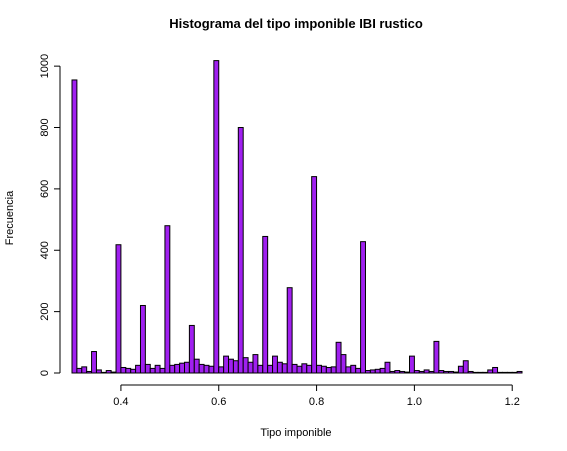 This screenshot has height=451, width=567. What do you see at coordinates (512, 402) in the screenshot?
I see `x-tick-label: 1.2` at bounding box center [512, 402].